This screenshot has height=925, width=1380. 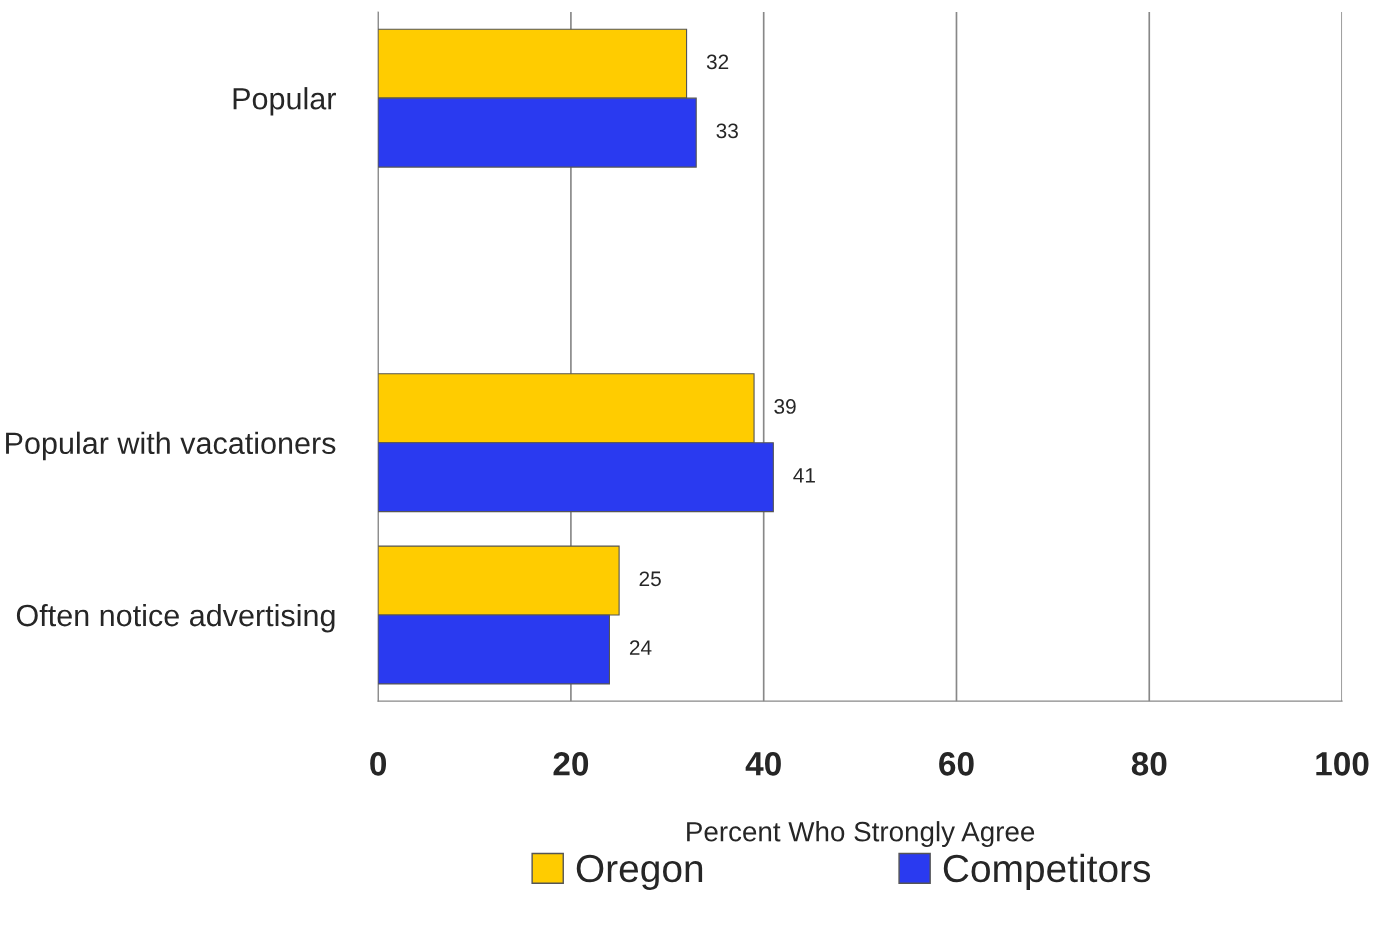 I want to click on x-tick-label: 0, so click(x=378, y=764).